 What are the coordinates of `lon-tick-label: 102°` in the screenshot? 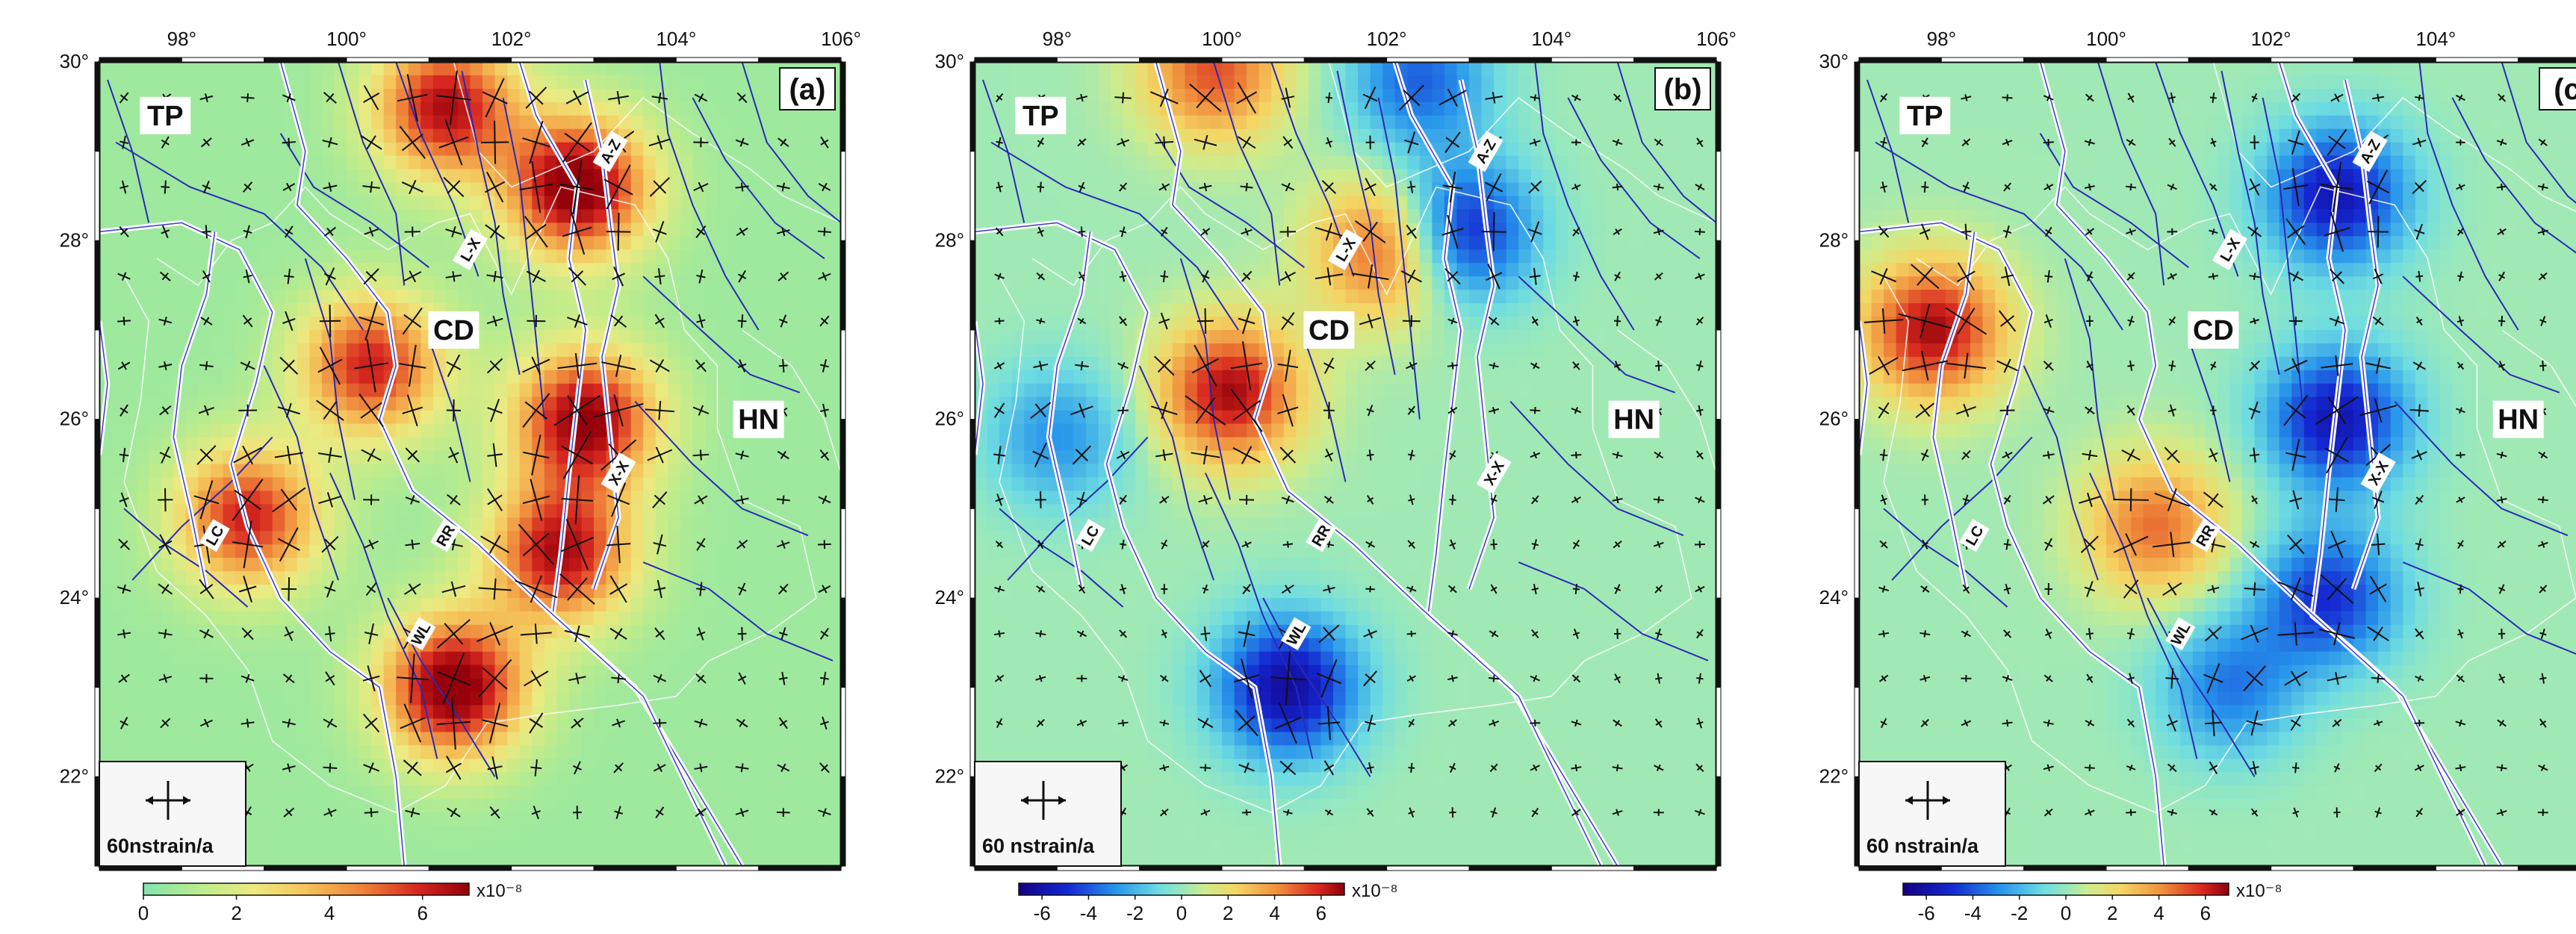 It's located at (1387, 39).